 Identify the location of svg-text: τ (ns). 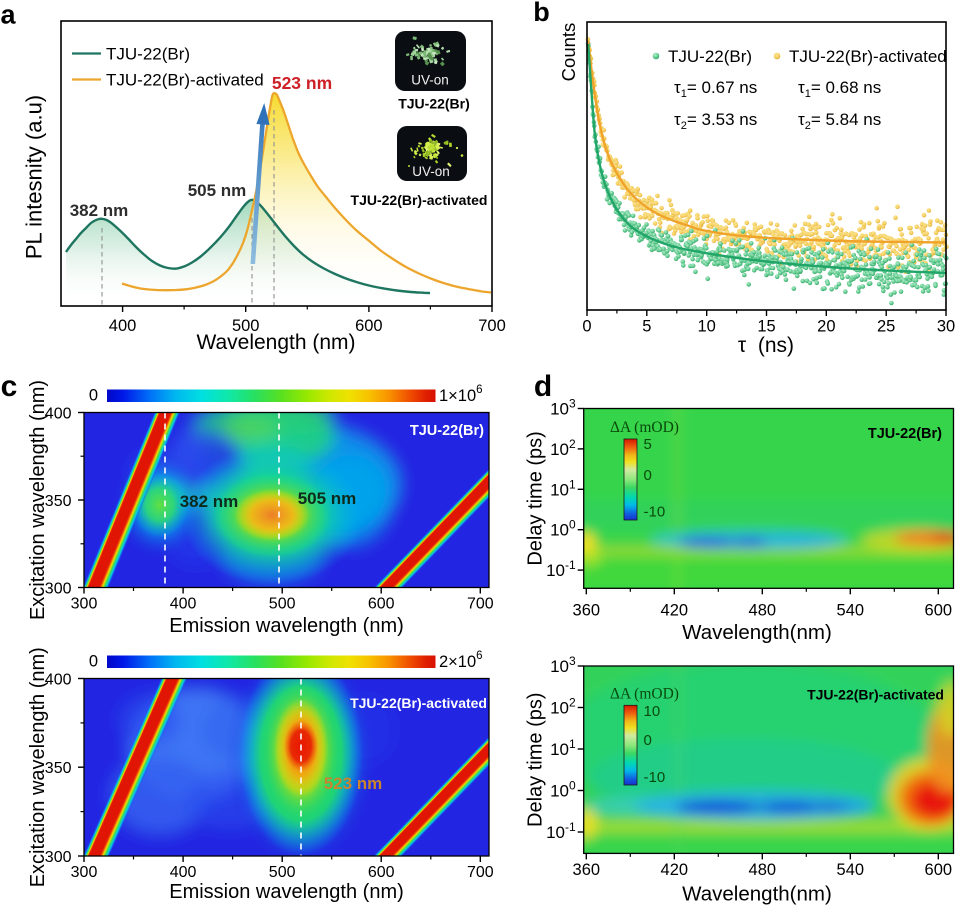
(766, 345).